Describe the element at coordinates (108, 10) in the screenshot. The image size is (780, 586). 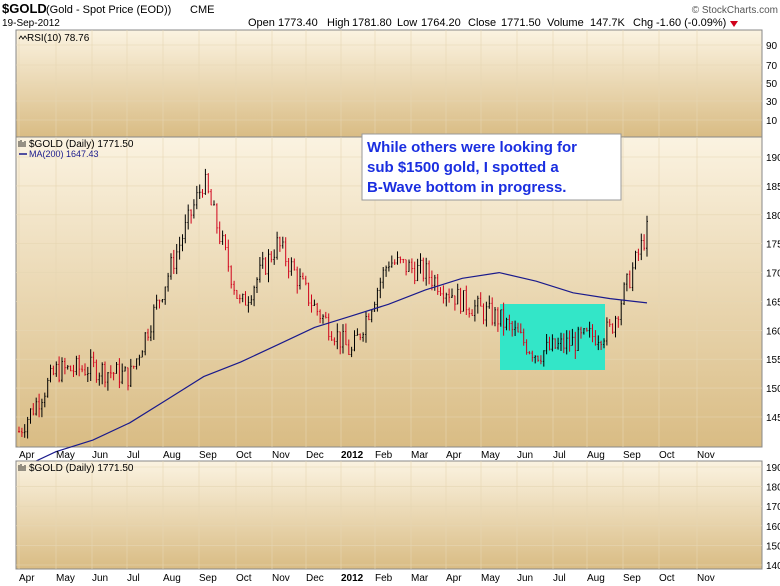
I see `description: (Gold - Spot Price (EOD))` at that location.